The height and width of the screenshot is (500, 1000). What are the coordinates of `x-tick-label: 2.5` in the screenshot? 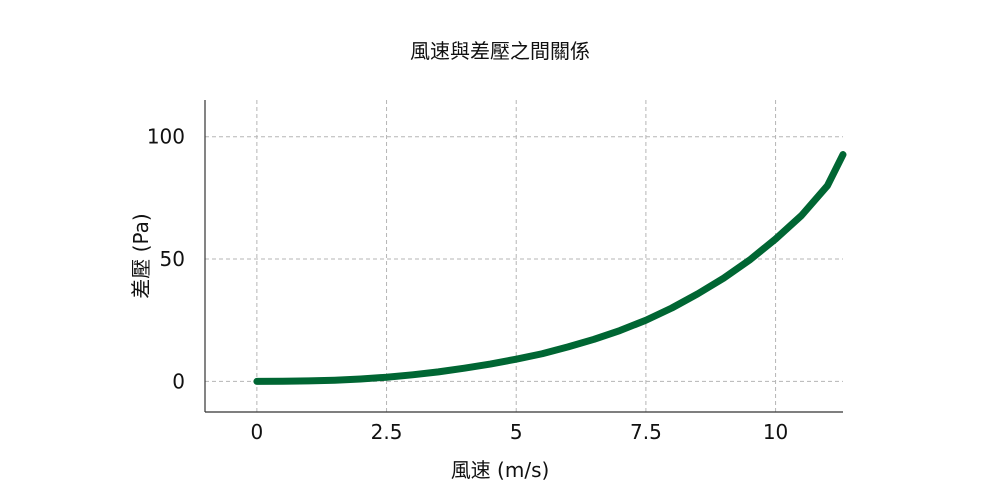 It's located at (387, 432).